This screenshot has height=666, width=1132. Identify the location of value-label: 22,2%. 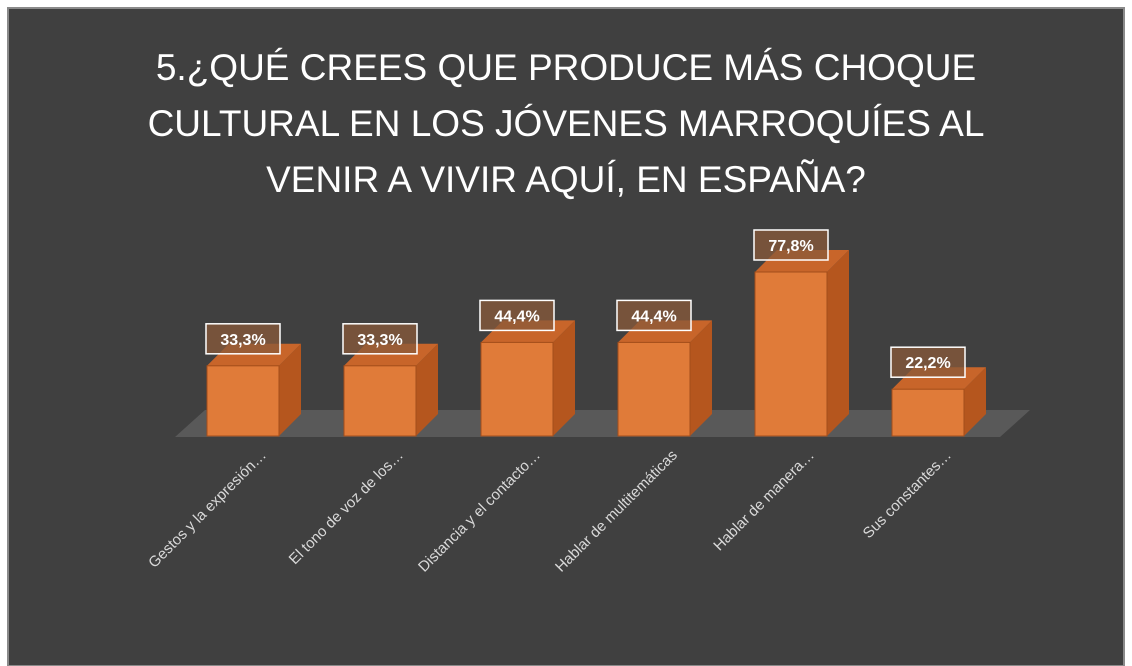
(927, 363).